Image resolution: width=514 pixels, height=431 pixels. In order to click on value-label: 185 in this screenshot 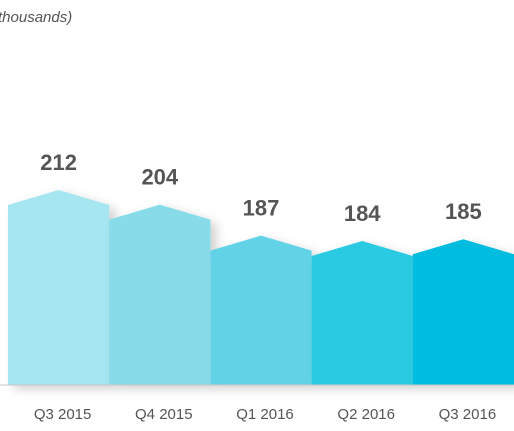, I will do `click(463, 211)`.